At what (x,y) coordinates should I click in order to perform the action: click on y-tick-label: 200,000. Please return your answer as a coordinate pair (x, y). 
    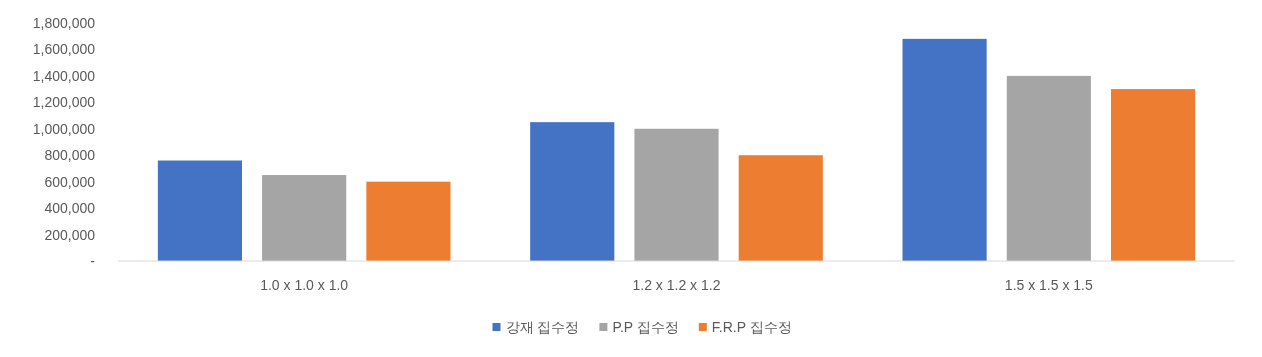
    Looking at the image, I should click on (70, 234).